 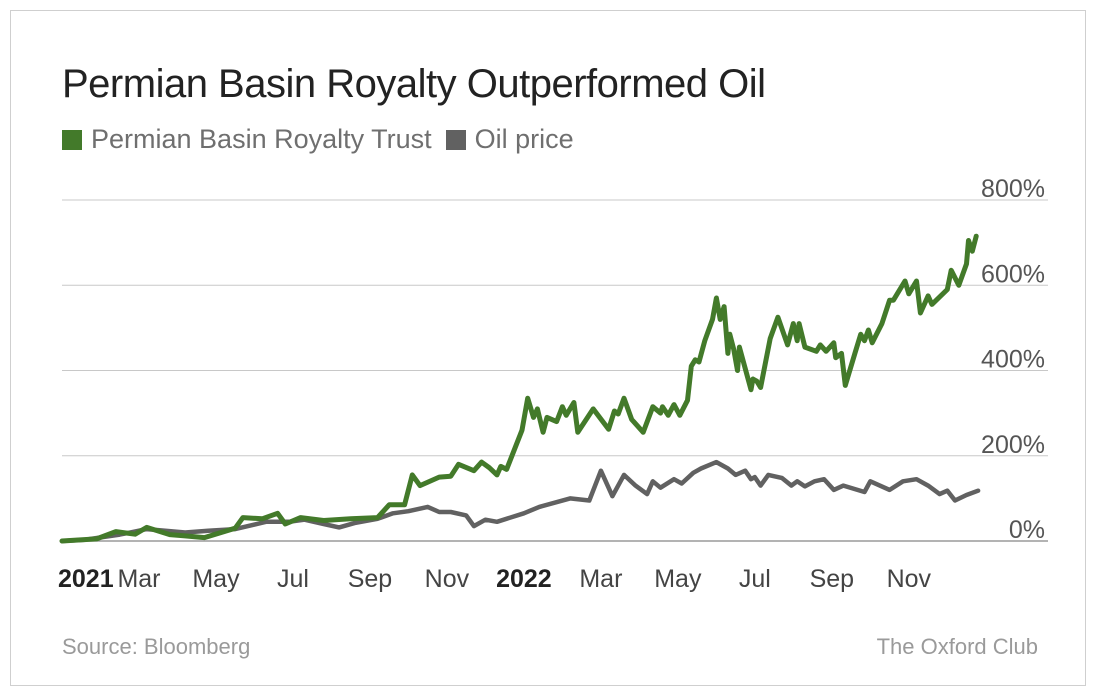 I want to click on x-axis-ticks: 2021 Mar May Jul Sep Nov 2022 Mar May Jul Sep Nov, so click(x=495, y=579).